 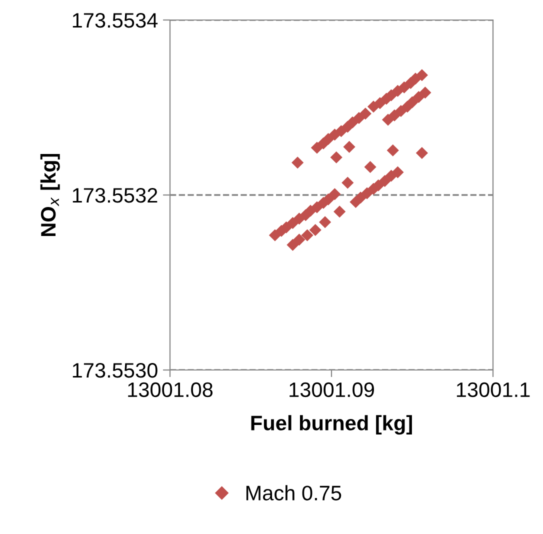 What do you see at coordinates (294, 492) in the screenshot?
I see `legend-label: Mach 0.75` at bounding box center [294, 492].